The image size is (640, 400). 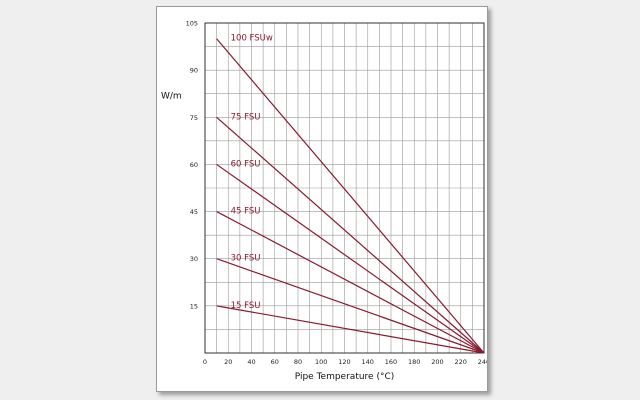 What do you see at coordinates (344, 362) in the screenshot?
I see `x-tick-label: 120` at bounding box center [344, 362].